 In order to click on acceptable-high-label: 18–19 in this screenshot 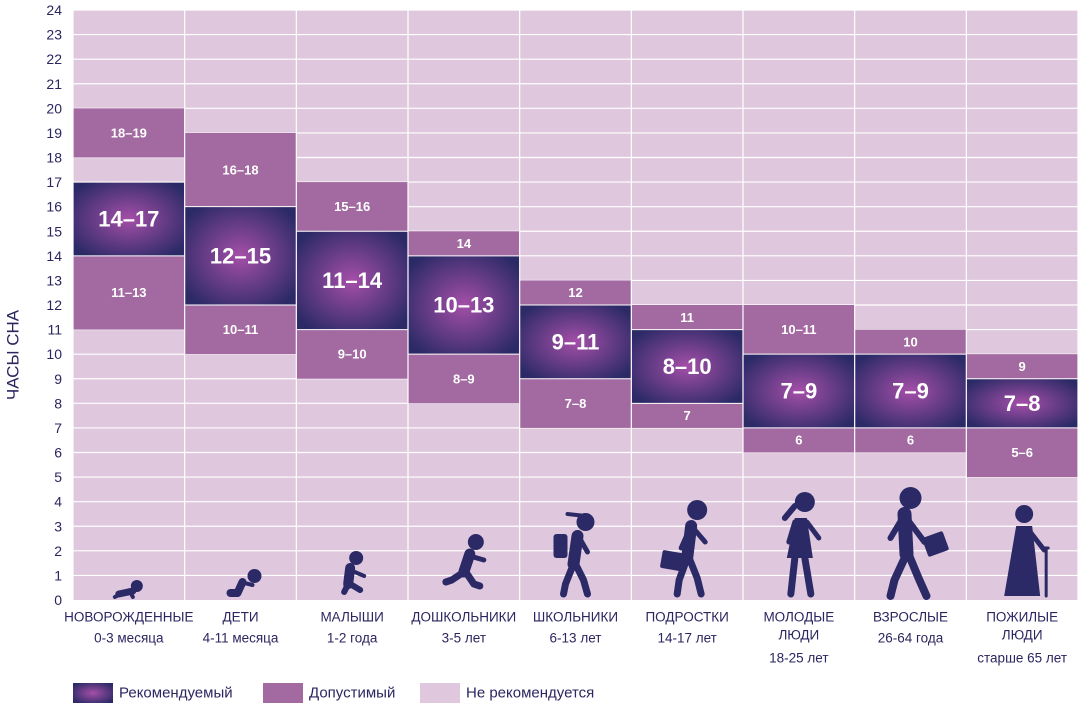, I will do `click(129, 132)`.